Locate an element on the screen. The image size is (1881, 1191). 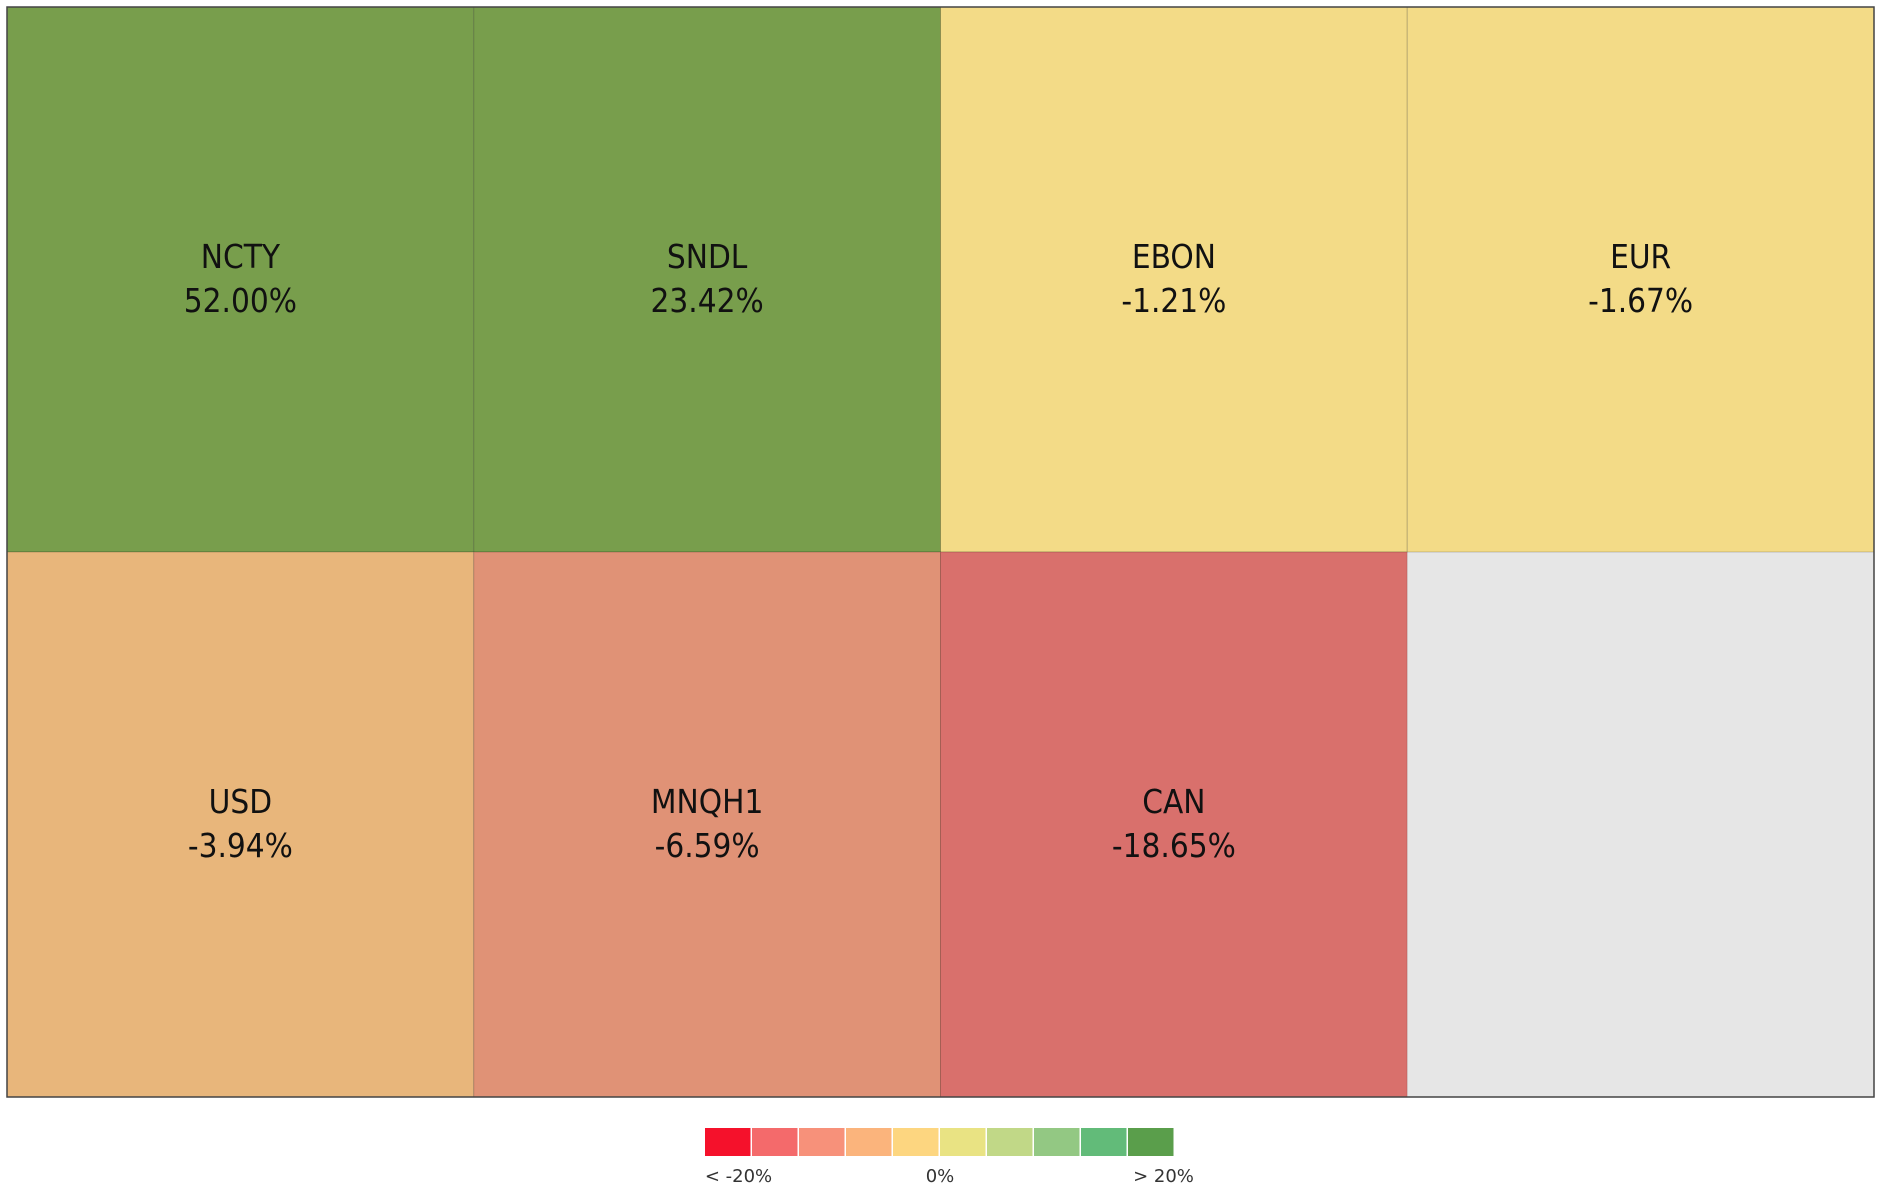
cell-value: -1.67% is located at coordinates (1640, 300).